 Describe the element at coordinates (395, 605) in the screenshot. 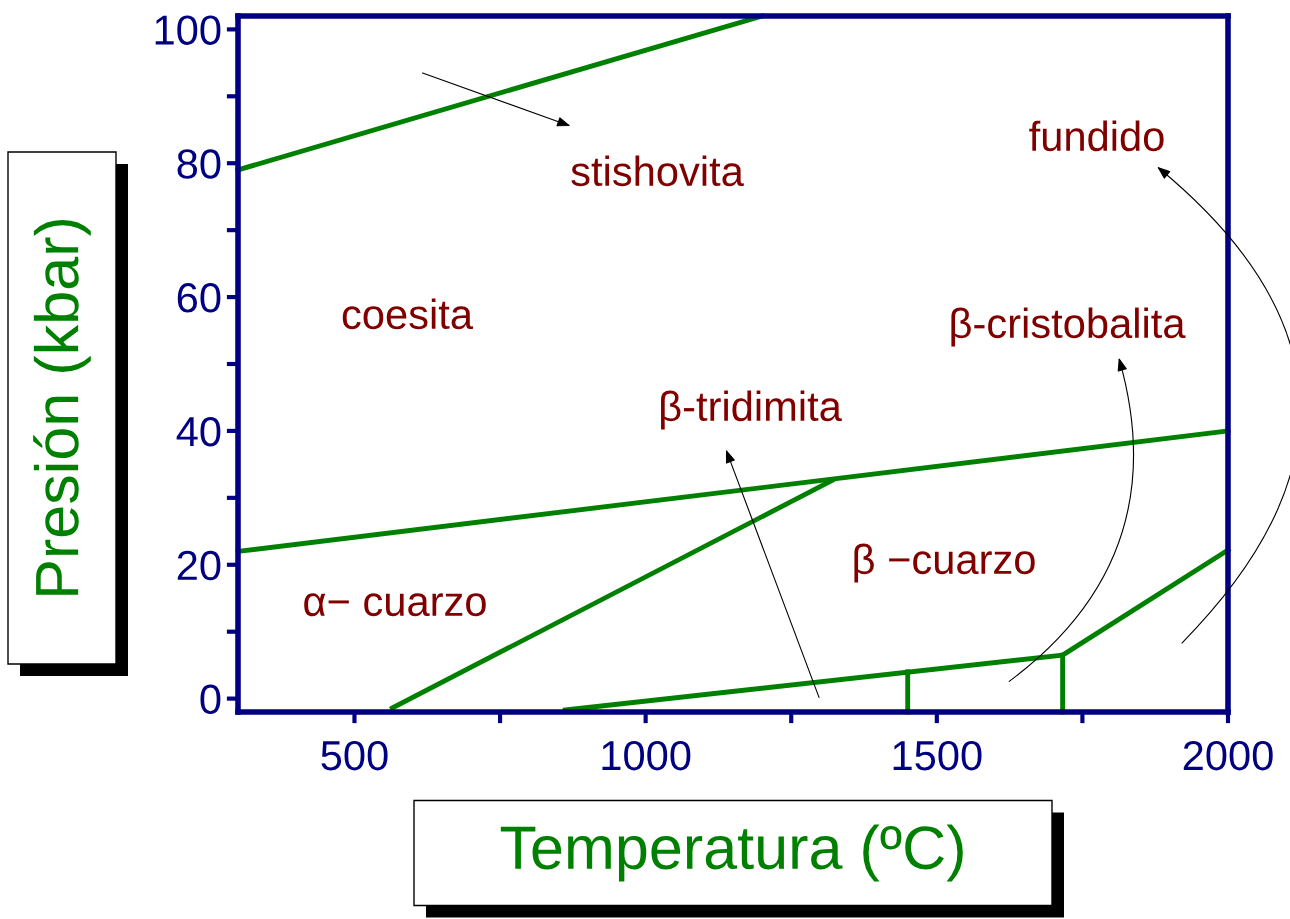

I see `annotation: α− cuarzo` at that location.